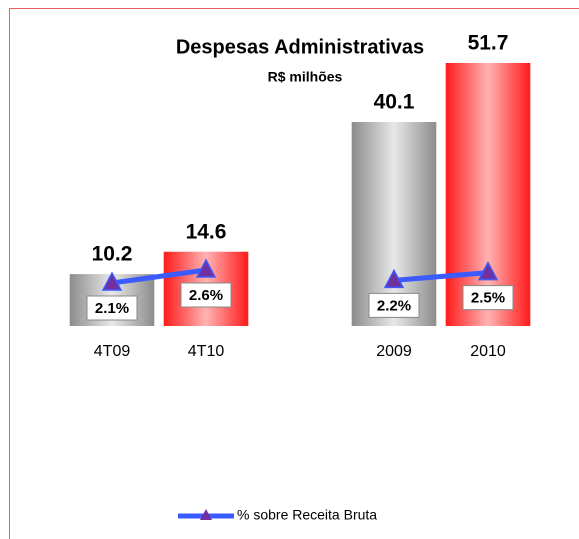 This screenshot has height=539, width=579. I want to click on legend-label: % sobre Receita Bruta, so click(307, 515).